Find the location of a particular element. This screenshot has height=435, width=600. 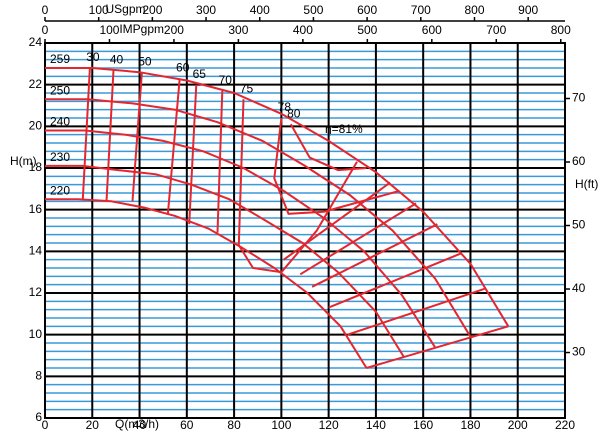

efficiency-label: 70 is located at coordinates (226, 80).